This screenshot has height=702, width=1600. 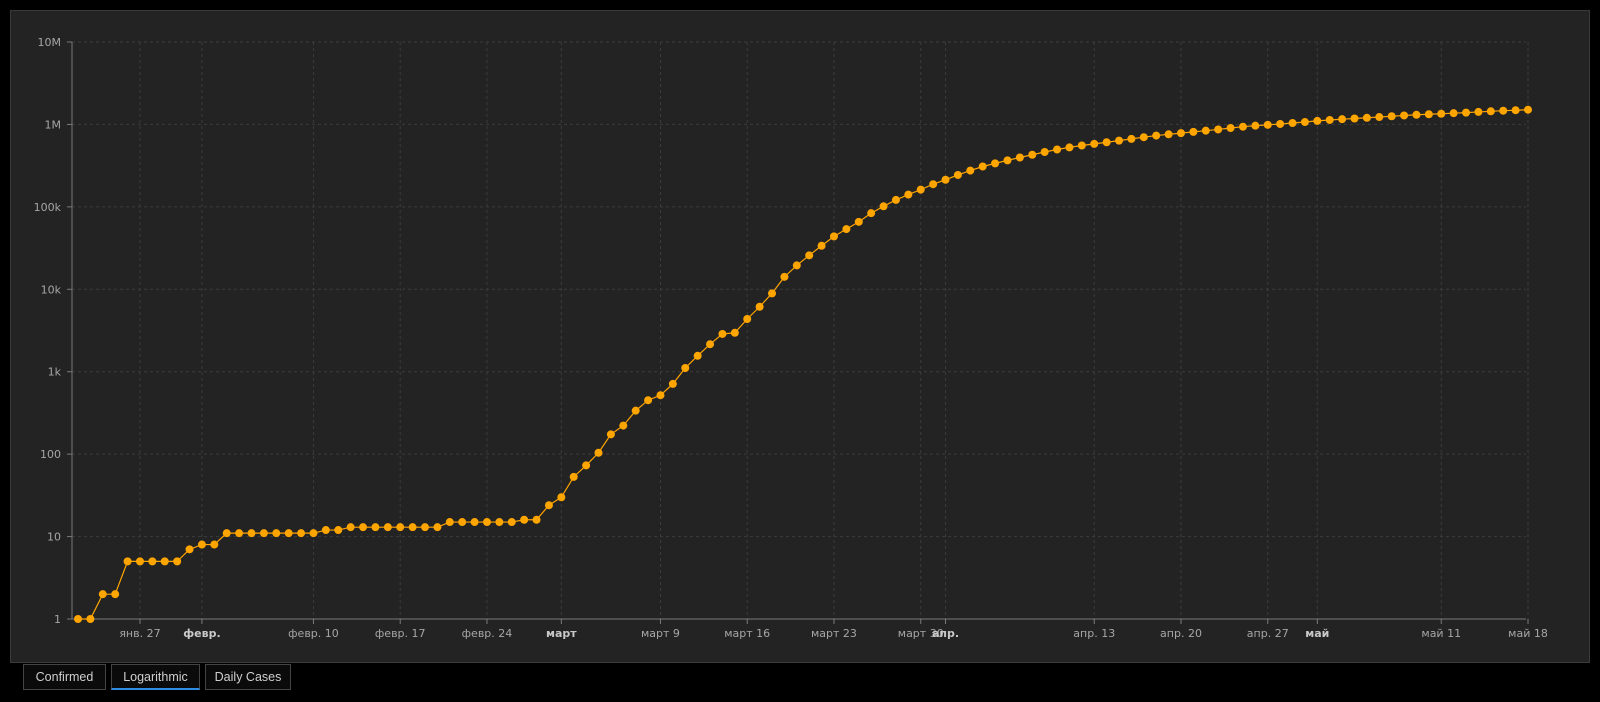 What do you see at coordinates (945, 633) in the screenshot?
I see `x-tick-label: апр.` at bounding box center [945, 633].